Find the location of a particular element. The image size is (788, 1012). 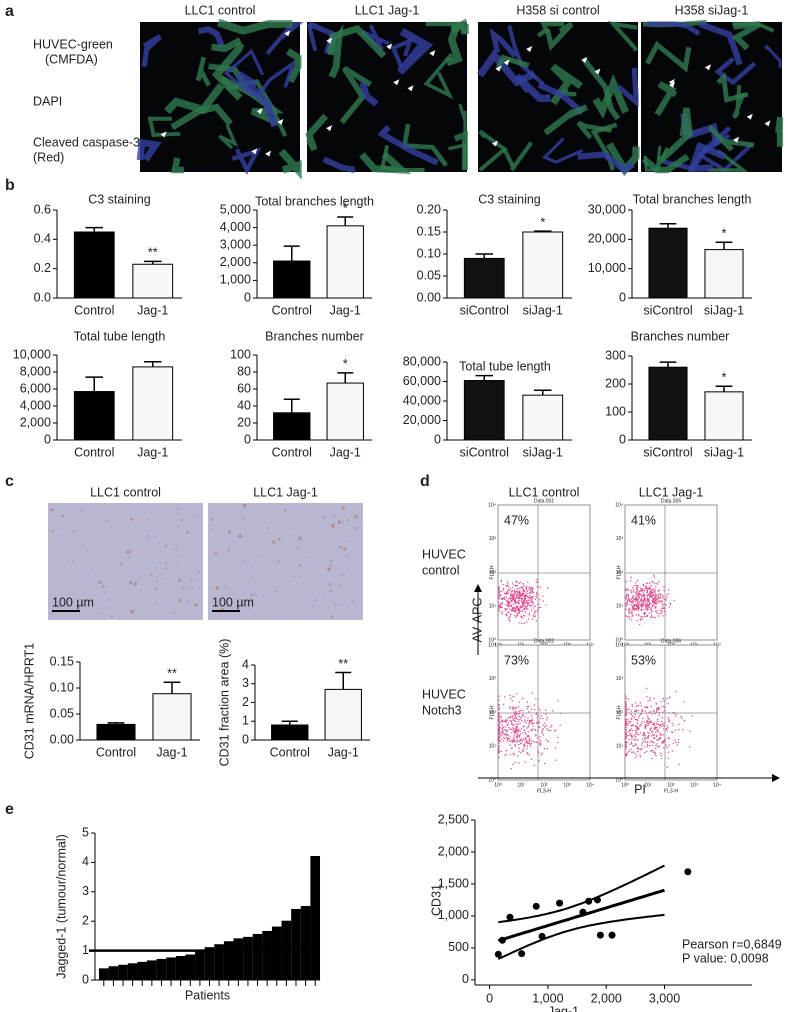

point is located at coordinates (589, 901).